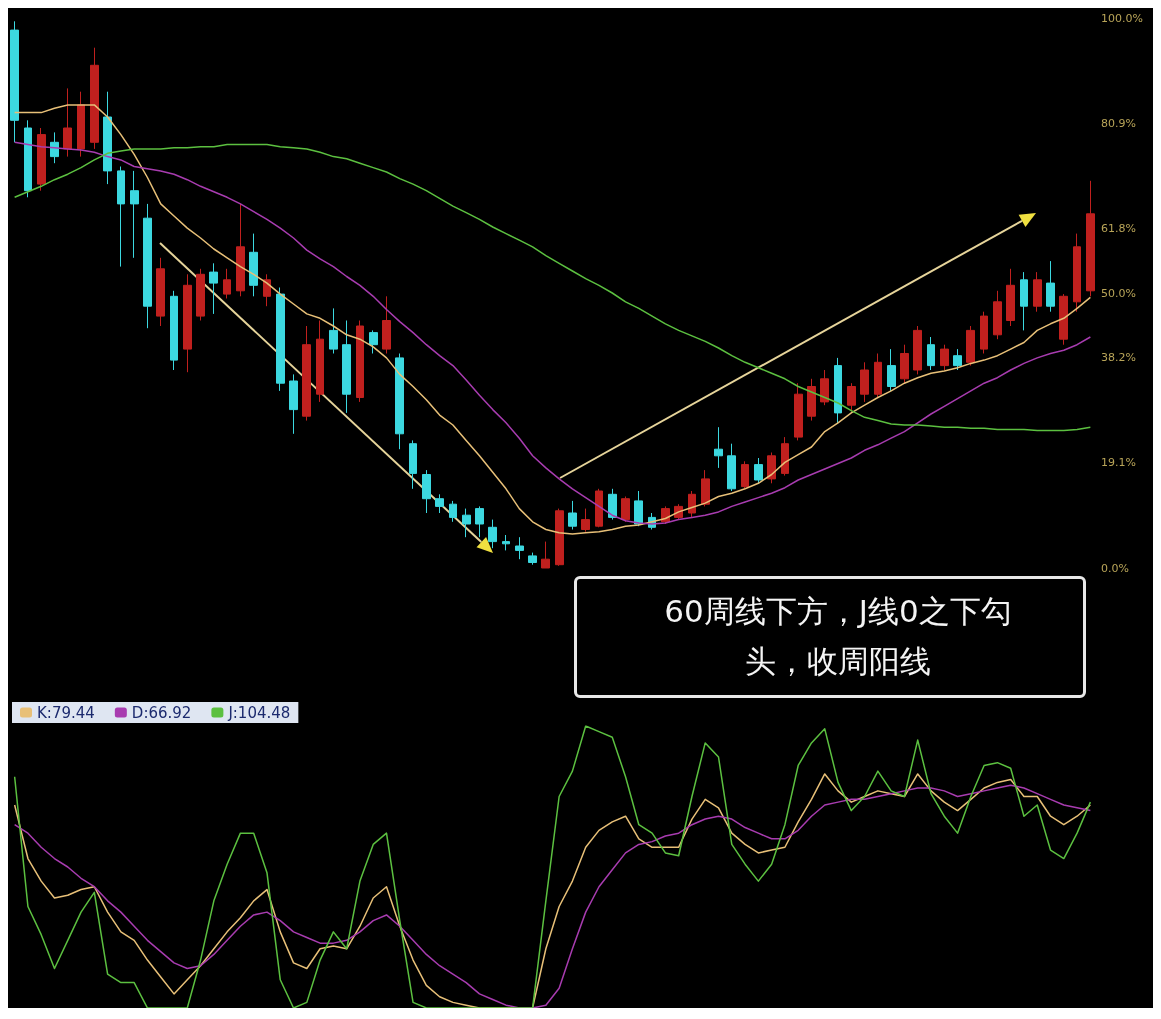 This screenshot has width=1161, height=1019. What do you see at coordinates (1118, 123) in the screenshot?
I see `y-tick-label: 80.9%` at bounding box center [1118, 123].